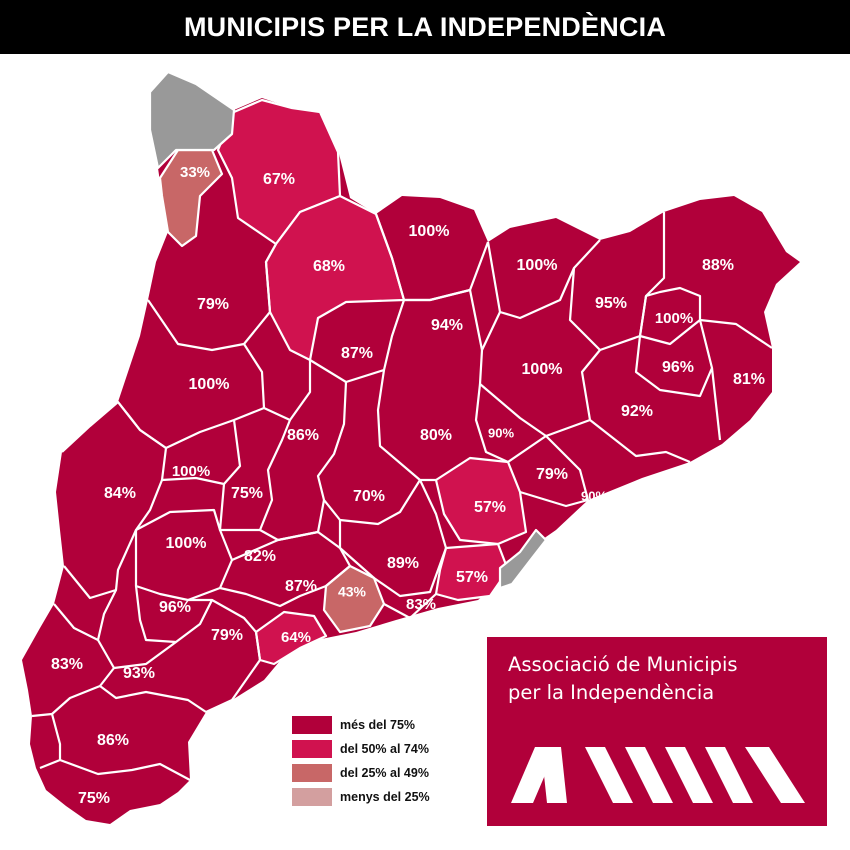  Describe the element at coordinates (403, 563) in the screenshot. I see `label-alt-penedes: 89%` at that location.